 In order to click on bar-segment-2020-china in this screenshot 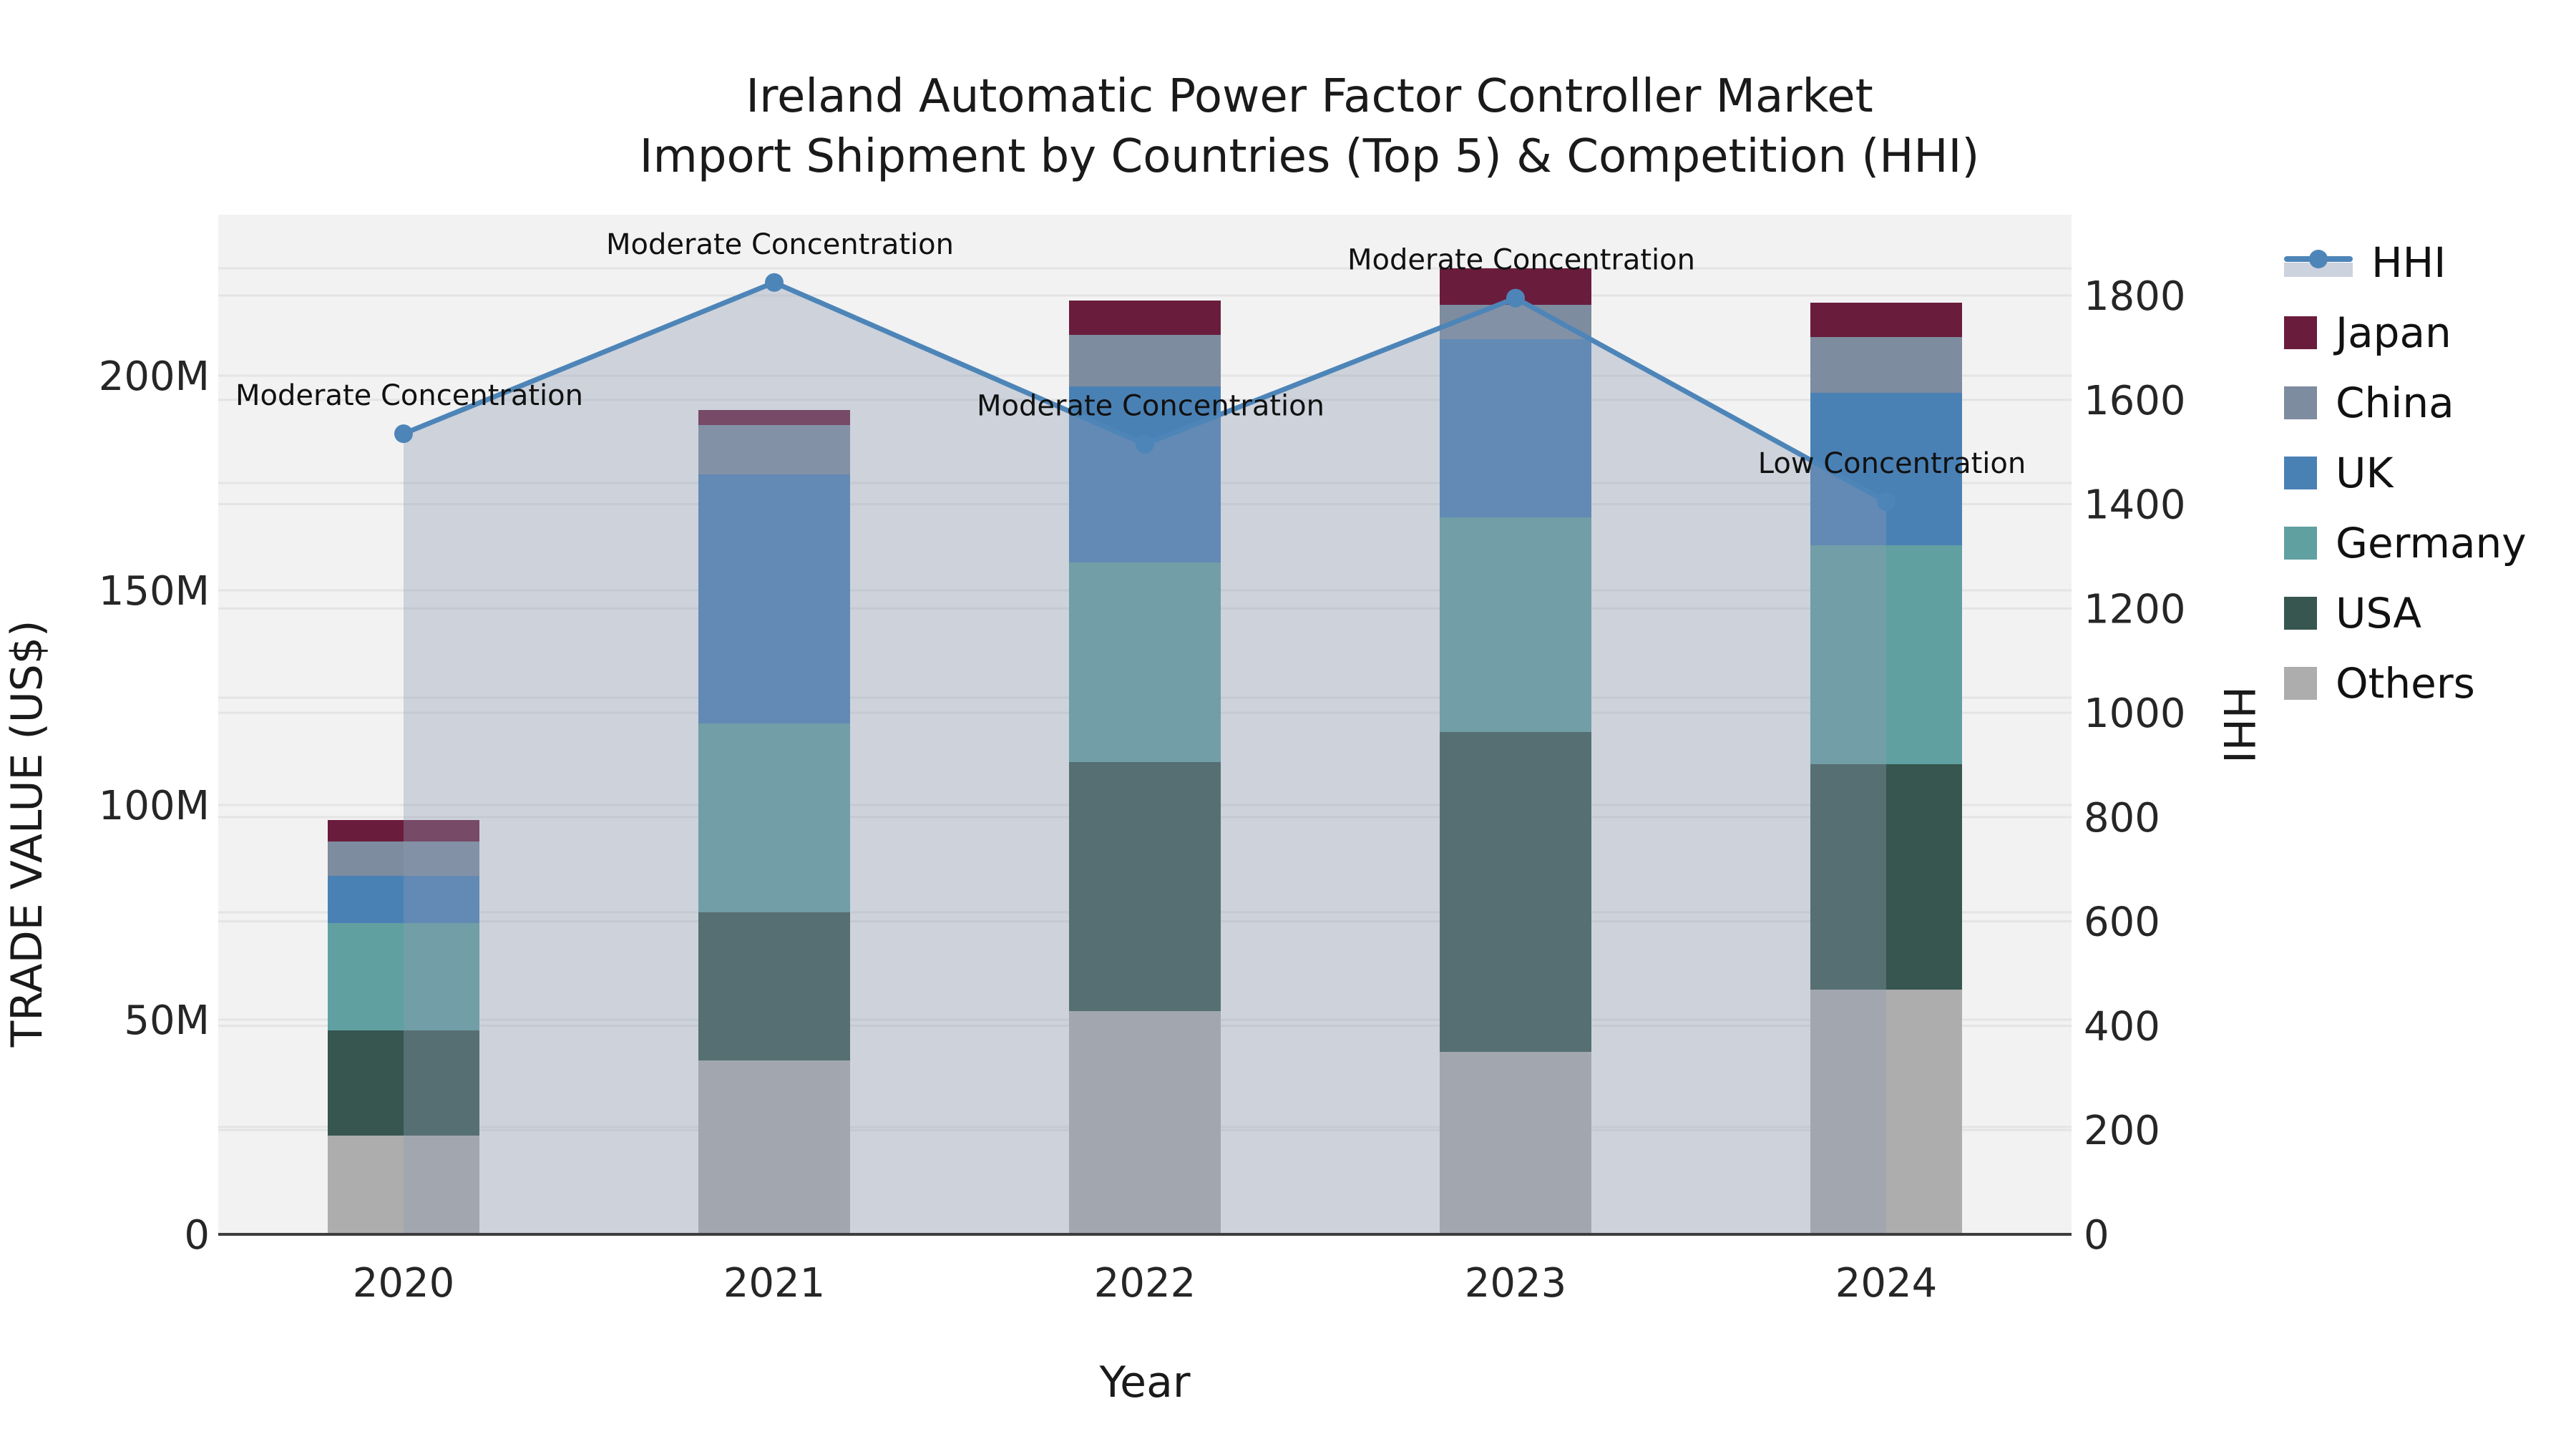, I will do `click(403, 858)`.